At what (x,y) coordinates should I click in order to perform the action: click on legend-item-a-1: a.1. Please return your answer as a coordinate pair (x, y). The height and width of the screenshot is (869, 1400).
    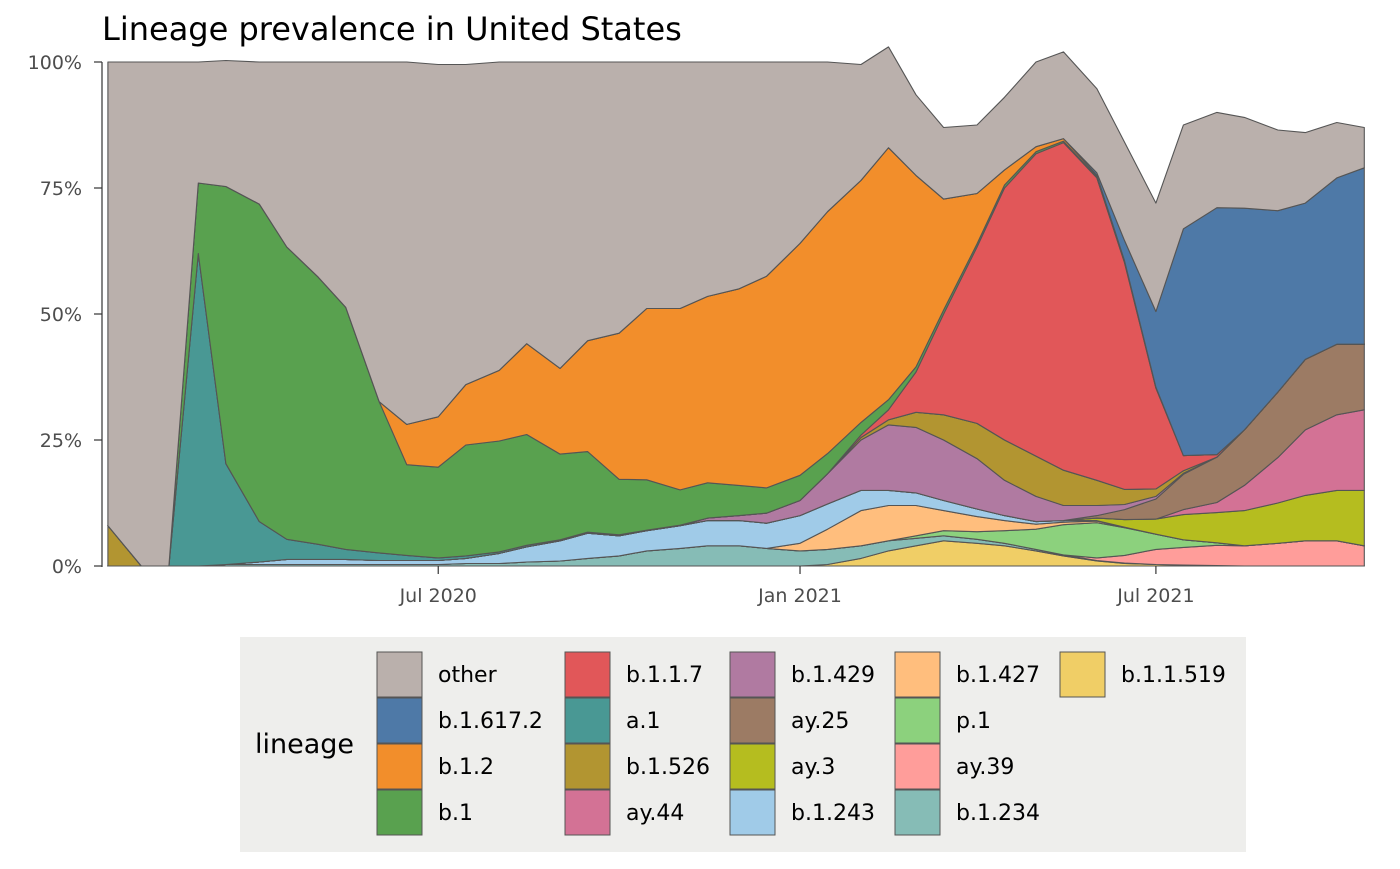
    Looking at the image, I should click on (612, 720).